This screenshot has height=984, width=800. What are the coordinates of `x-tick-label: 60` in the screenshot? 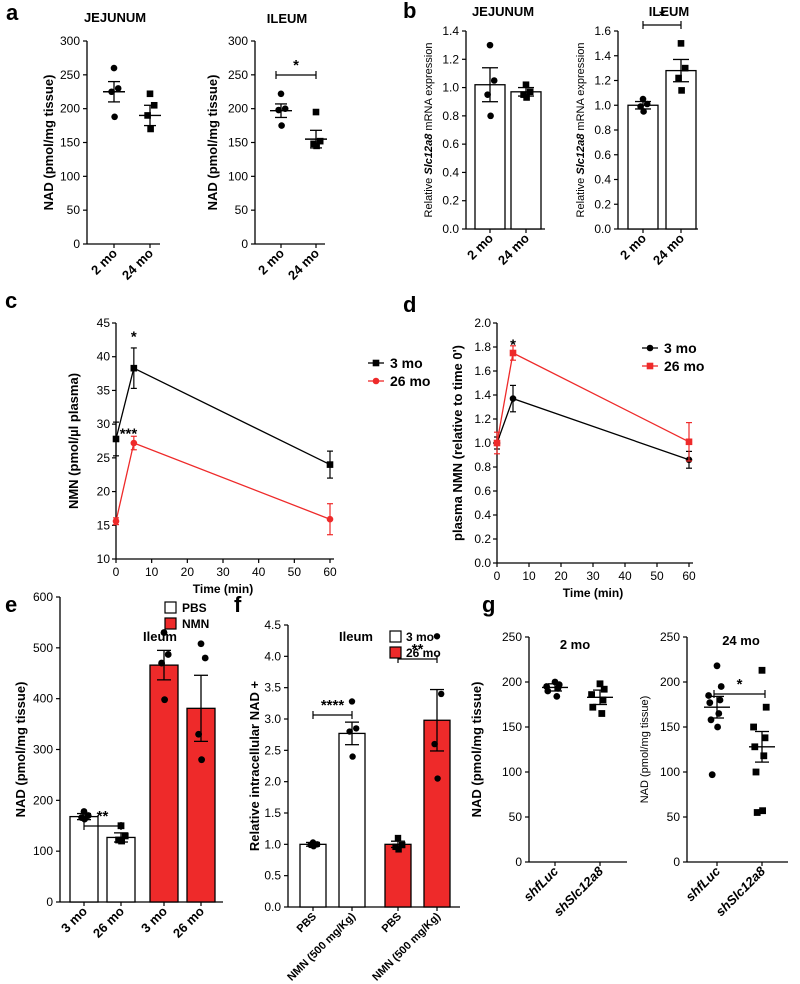 It's located at (330, 572).